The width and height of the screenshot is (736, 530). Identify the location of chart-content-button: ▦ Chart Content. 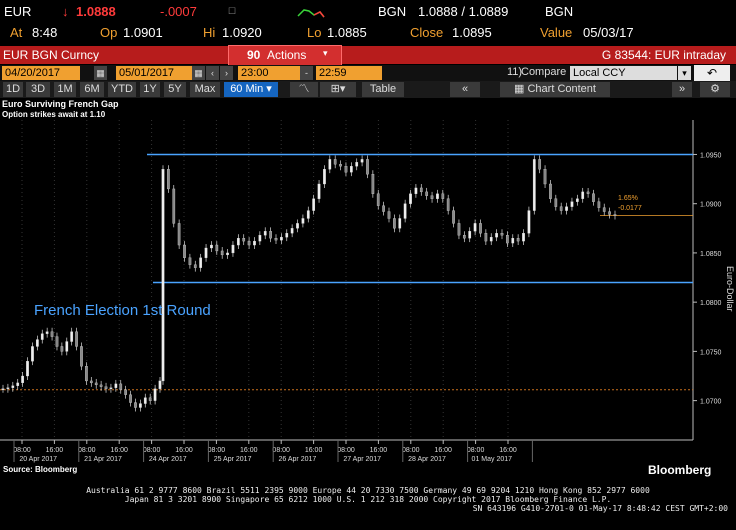
(555, 89).